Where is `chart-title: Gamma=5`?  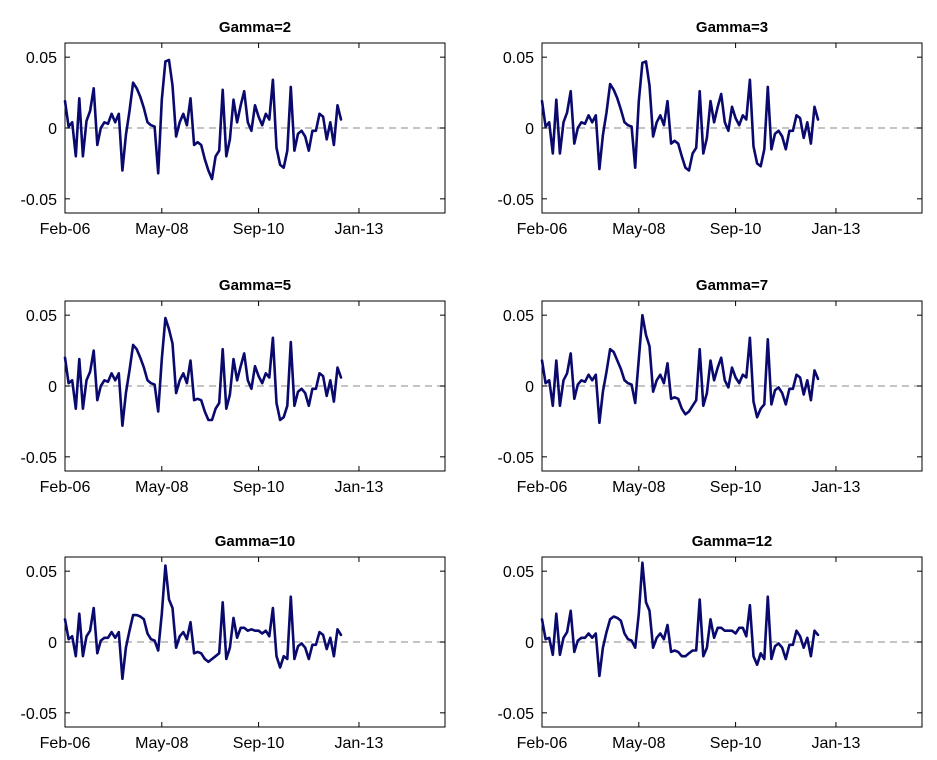 chart-title: Gamma=5 is located at coordinates (255, 285).